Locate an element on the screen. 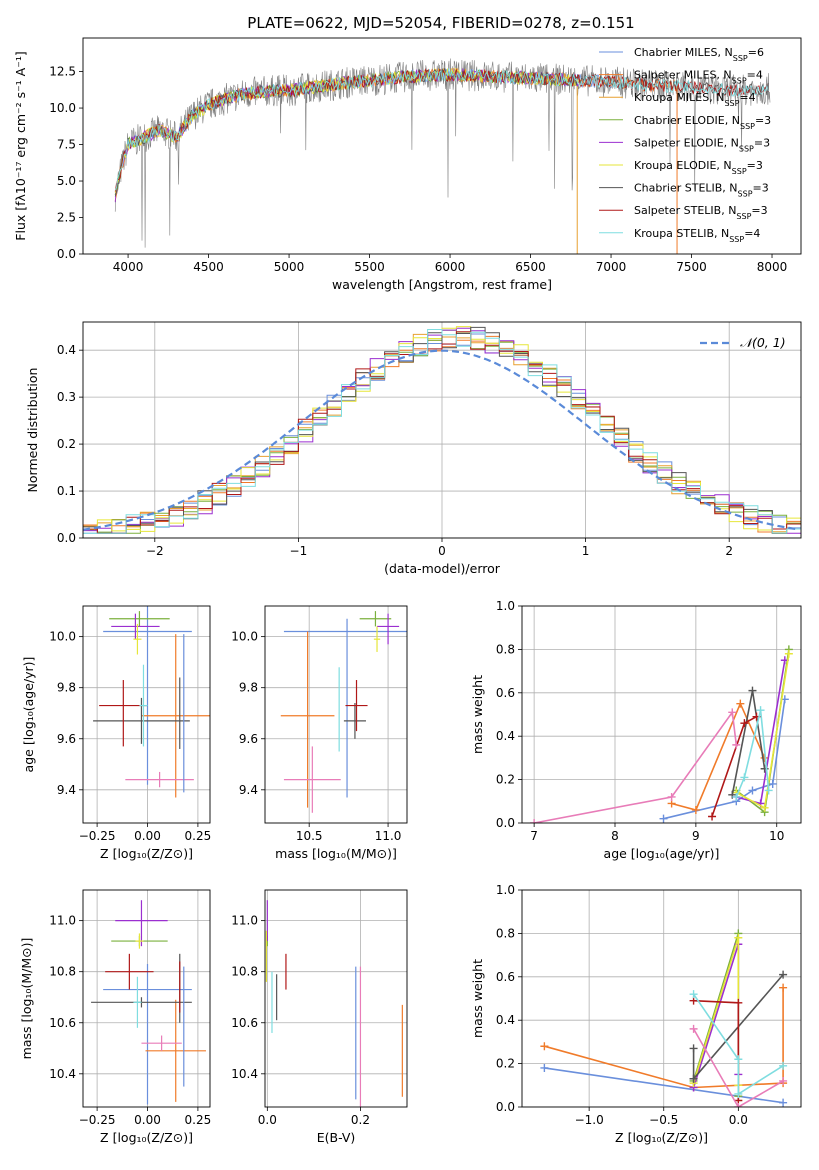  x-tick-label: −0.5 is located at coordinates (663, 1120).